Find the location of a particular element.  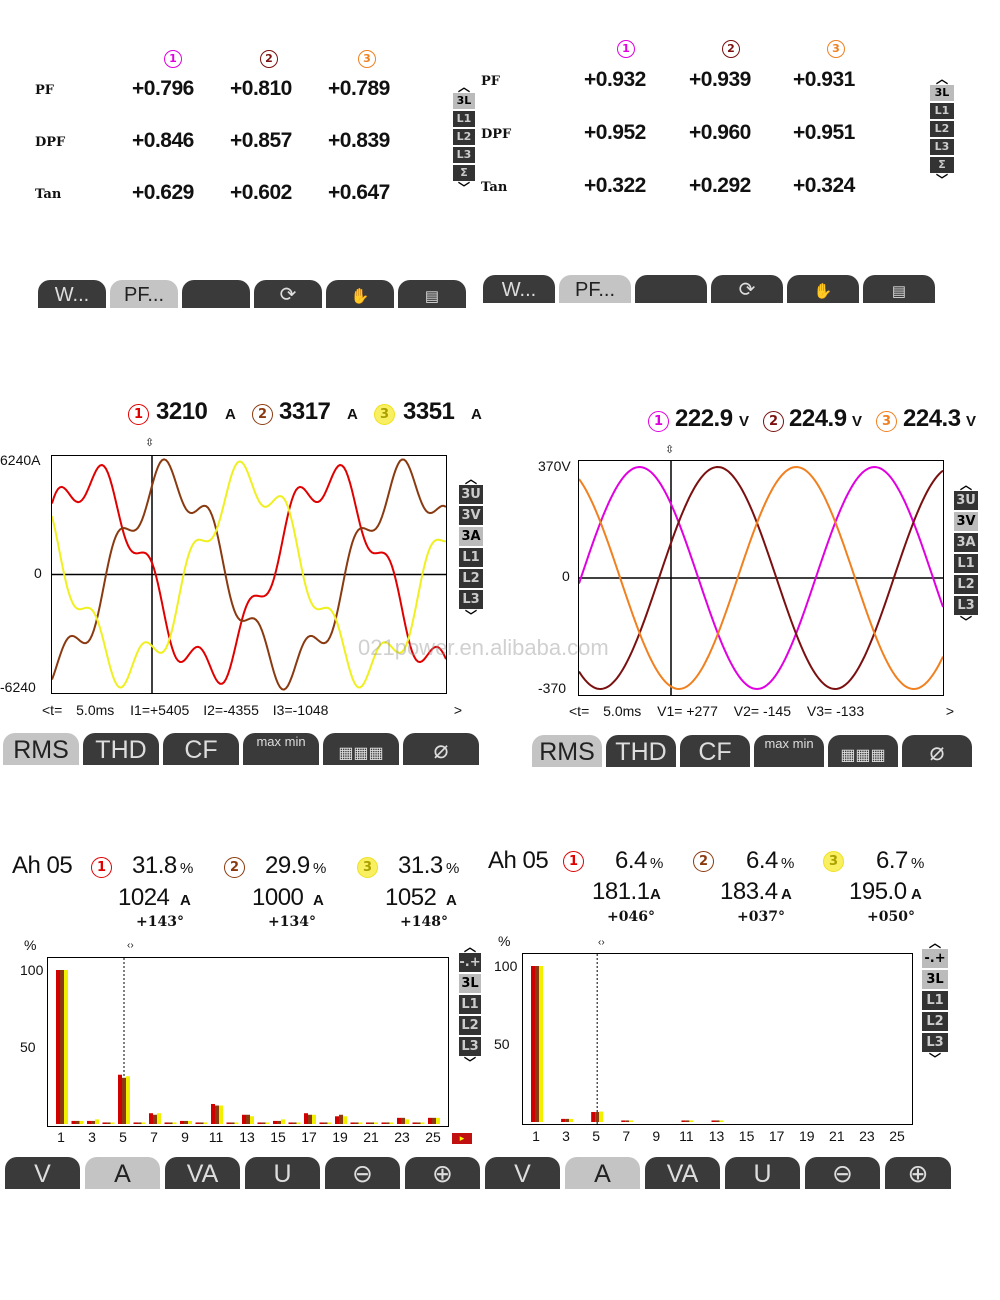

next-page-icon: ▸ is located at coordinates (462, 1138).